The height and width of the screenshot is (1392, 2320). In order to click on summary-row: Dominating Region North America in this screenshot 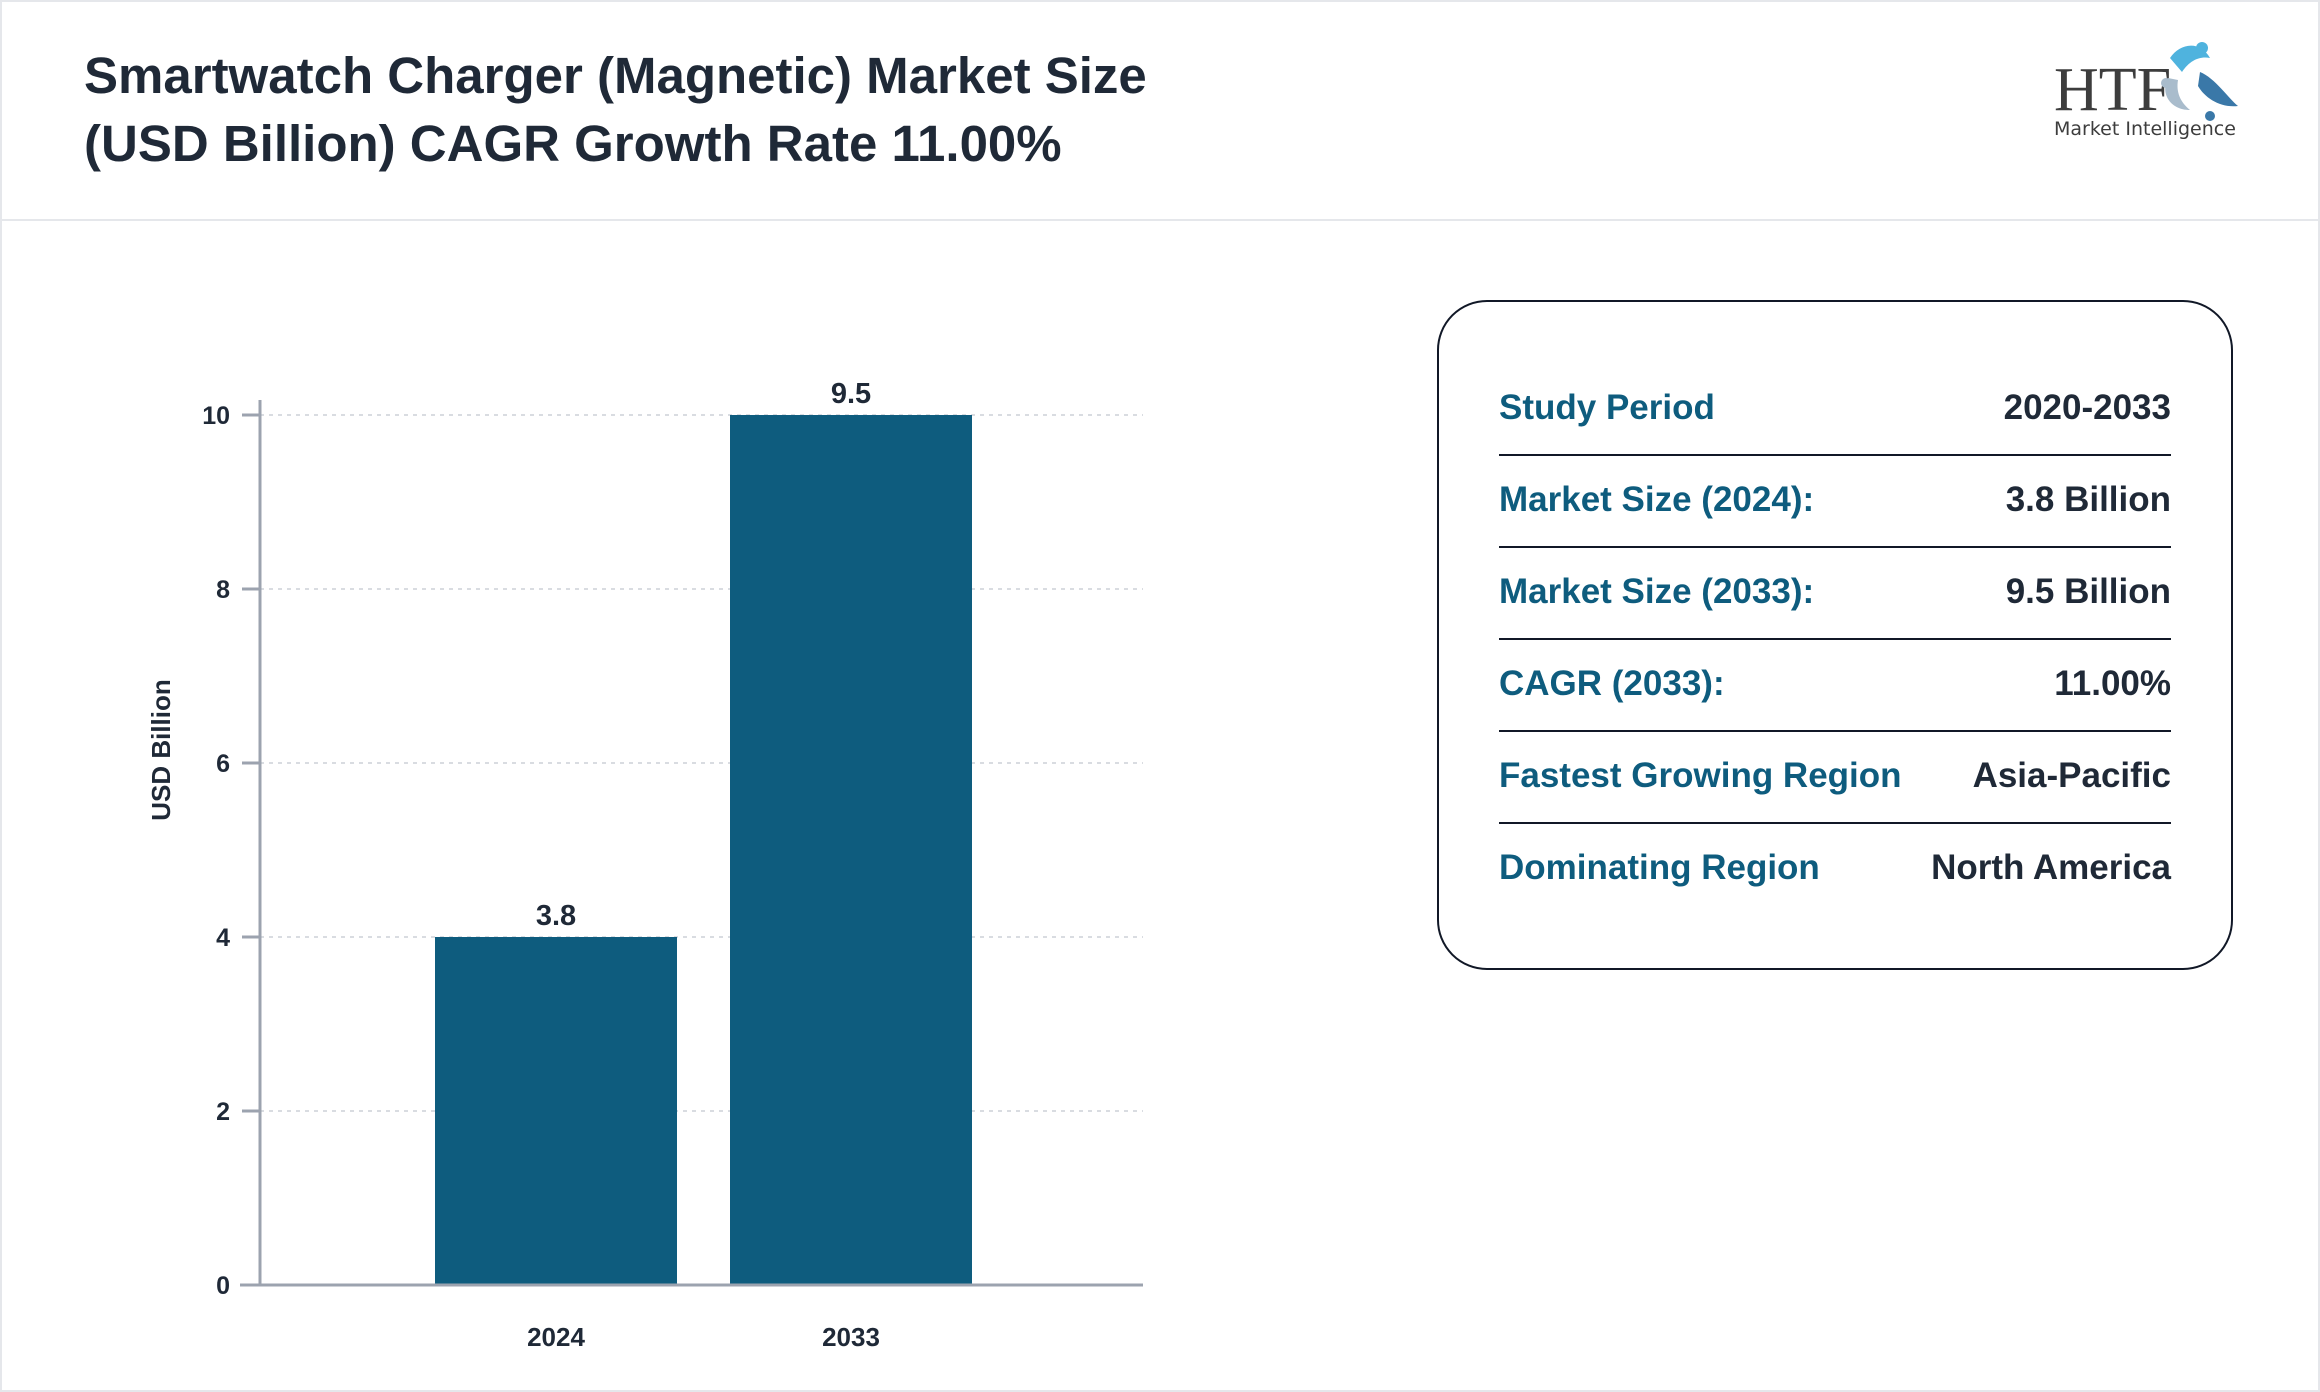, I will do `click(1835, 868)`.